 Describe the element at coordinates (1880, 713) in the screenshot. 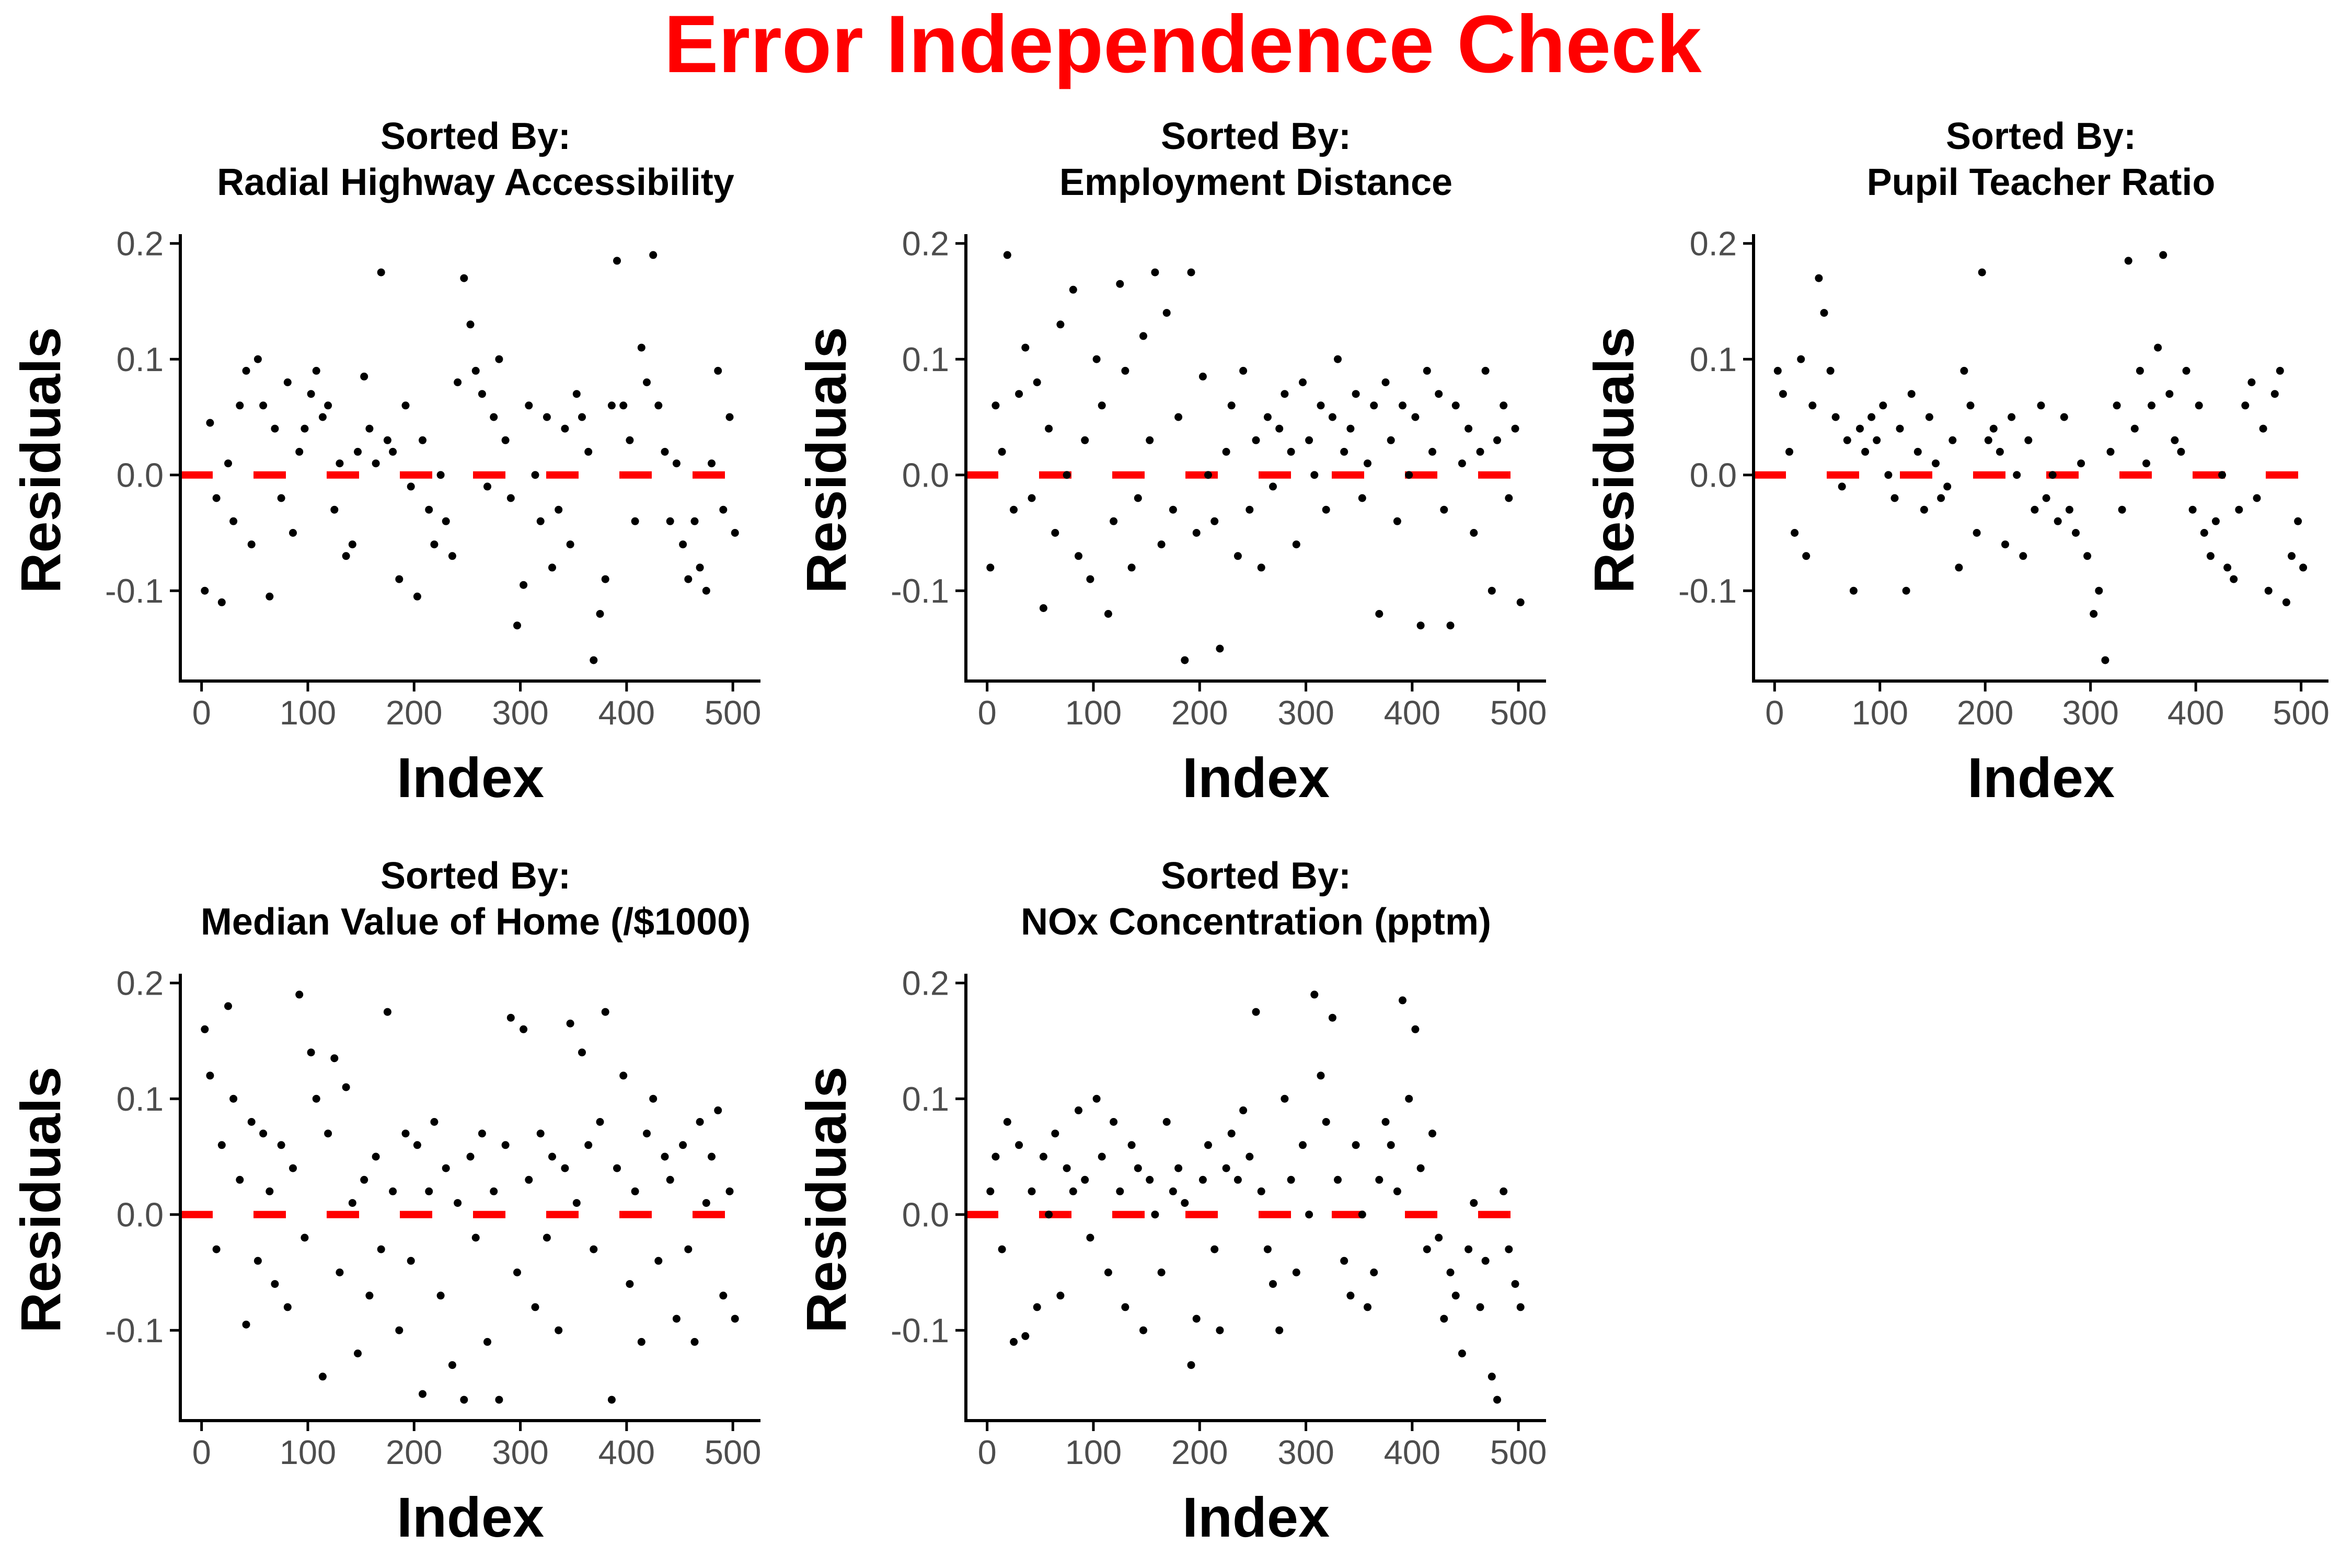

I see `x-tick-label: 100` at that location.